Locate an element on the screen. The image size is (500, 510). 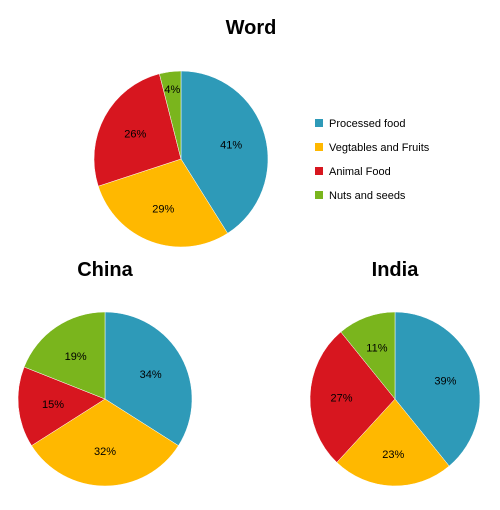
pie-label-india-animal-food: 27% is located at coordinates (341, 398).